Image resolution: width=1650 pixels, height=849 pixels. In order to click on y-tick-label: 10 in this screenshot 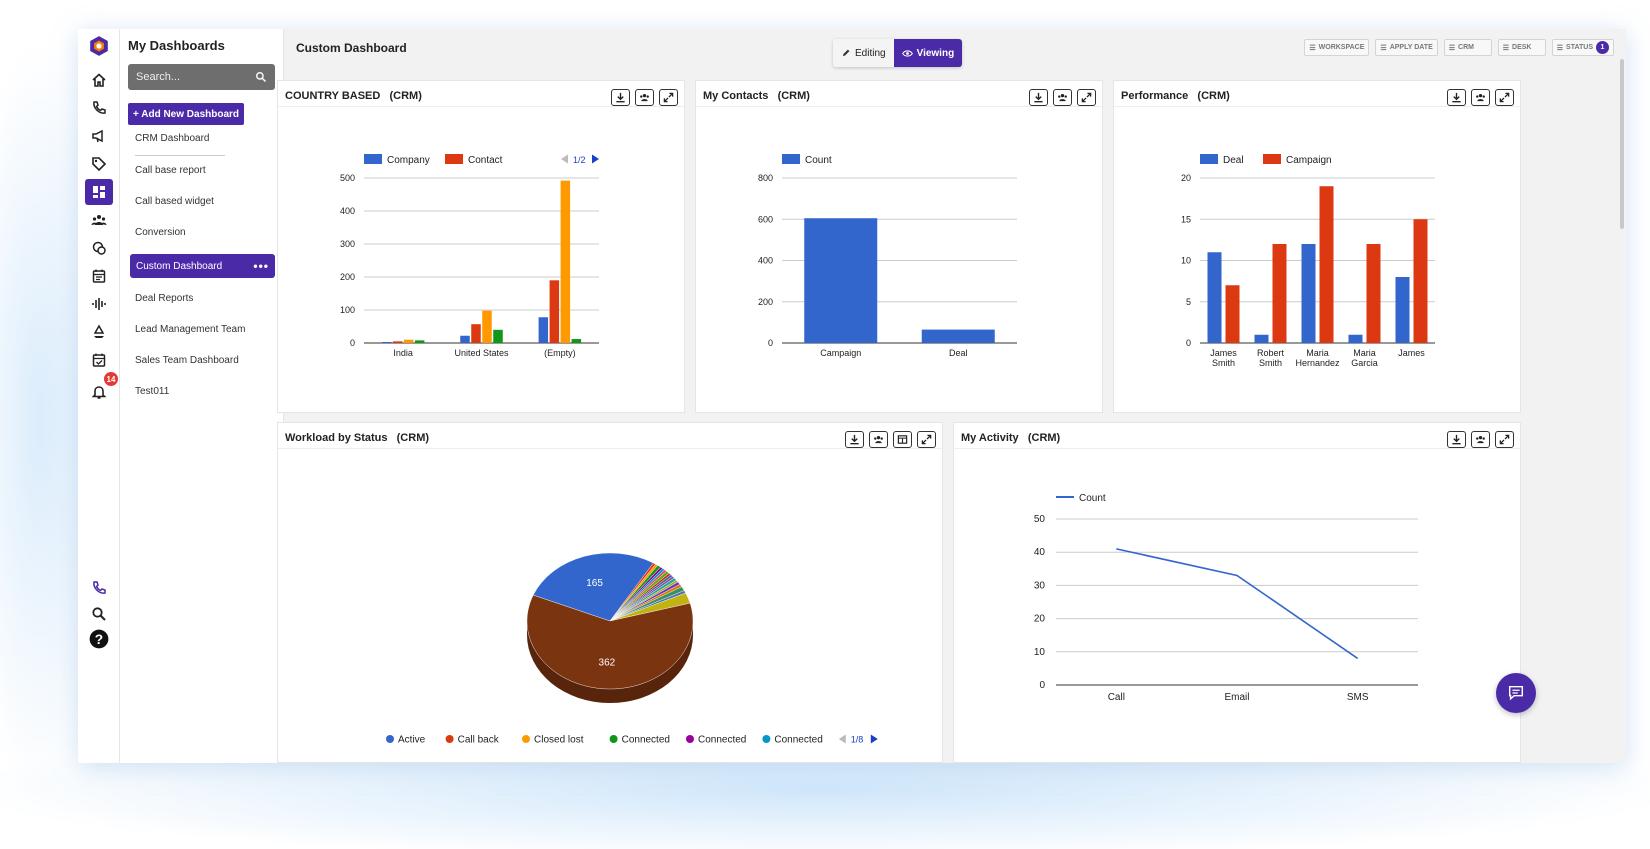, I will do `click(1186, 261)`.